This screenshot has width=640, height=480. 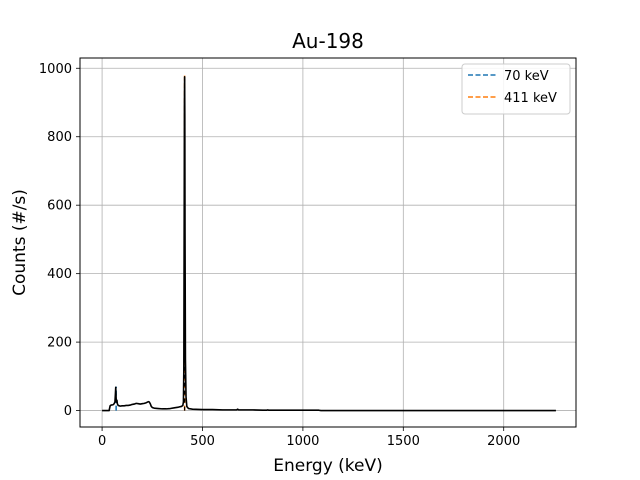 I want to click on legend: 70 keV 411 keV, so click(x=516, y=89).